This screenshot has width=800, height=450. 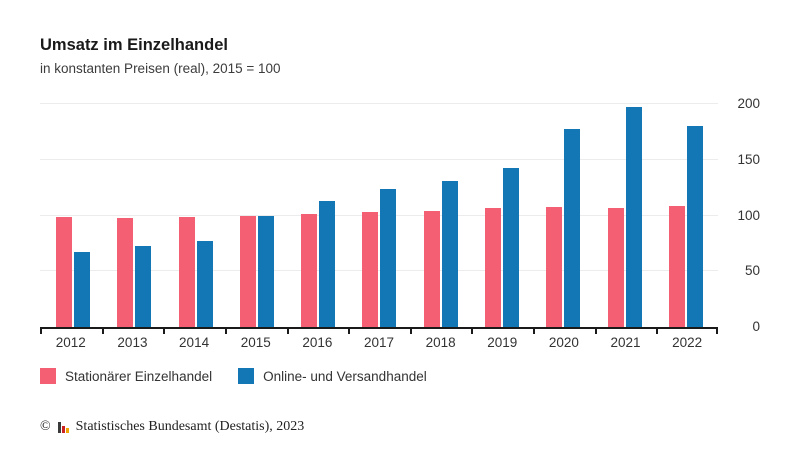 I want to click on x-tick-label-2018: 2018, so click(x=440, y=342).